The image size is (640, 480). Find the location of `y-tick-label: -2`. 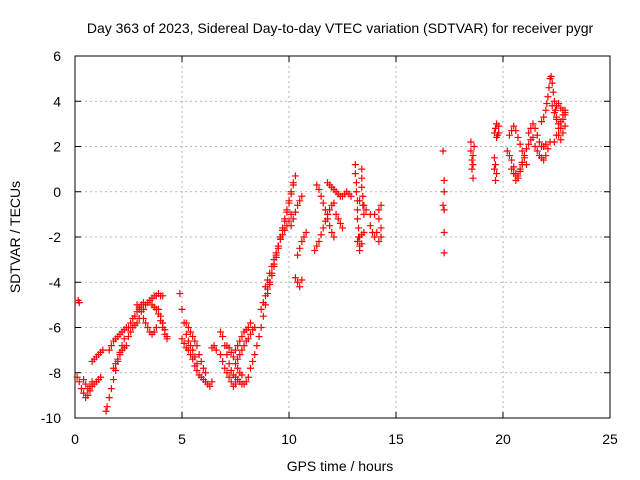

y-tick-label: -2 is located at coordinates (55, 237).